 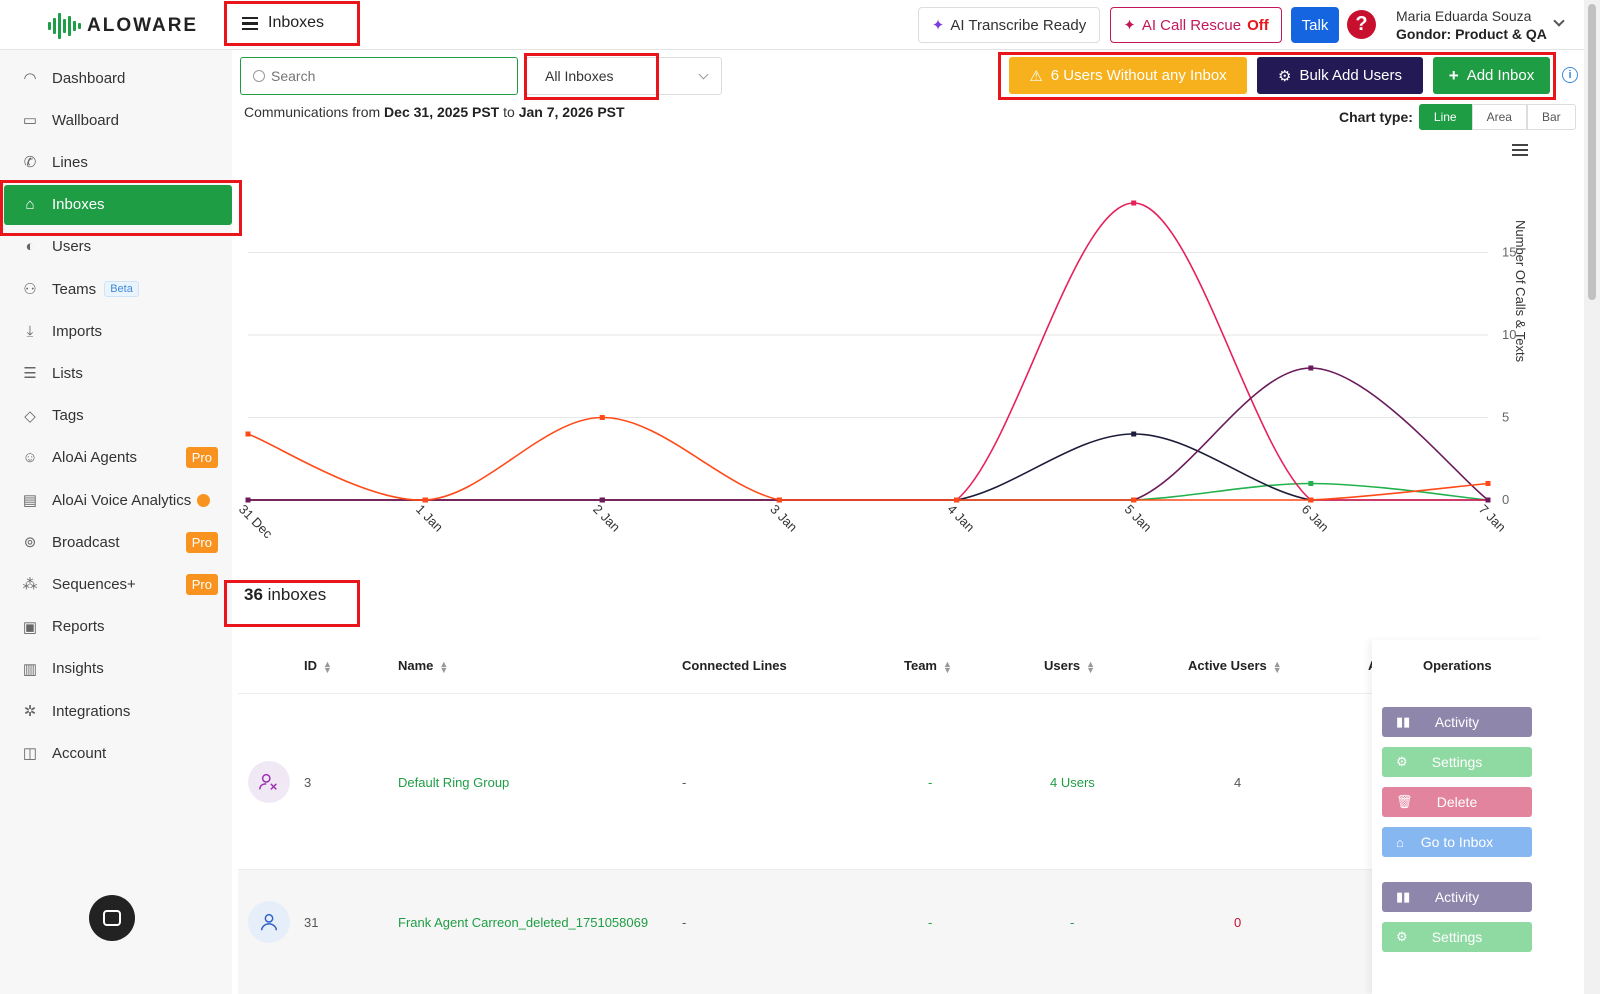 I want to click on team-icon: ⚇, so click(x=30, y=289).